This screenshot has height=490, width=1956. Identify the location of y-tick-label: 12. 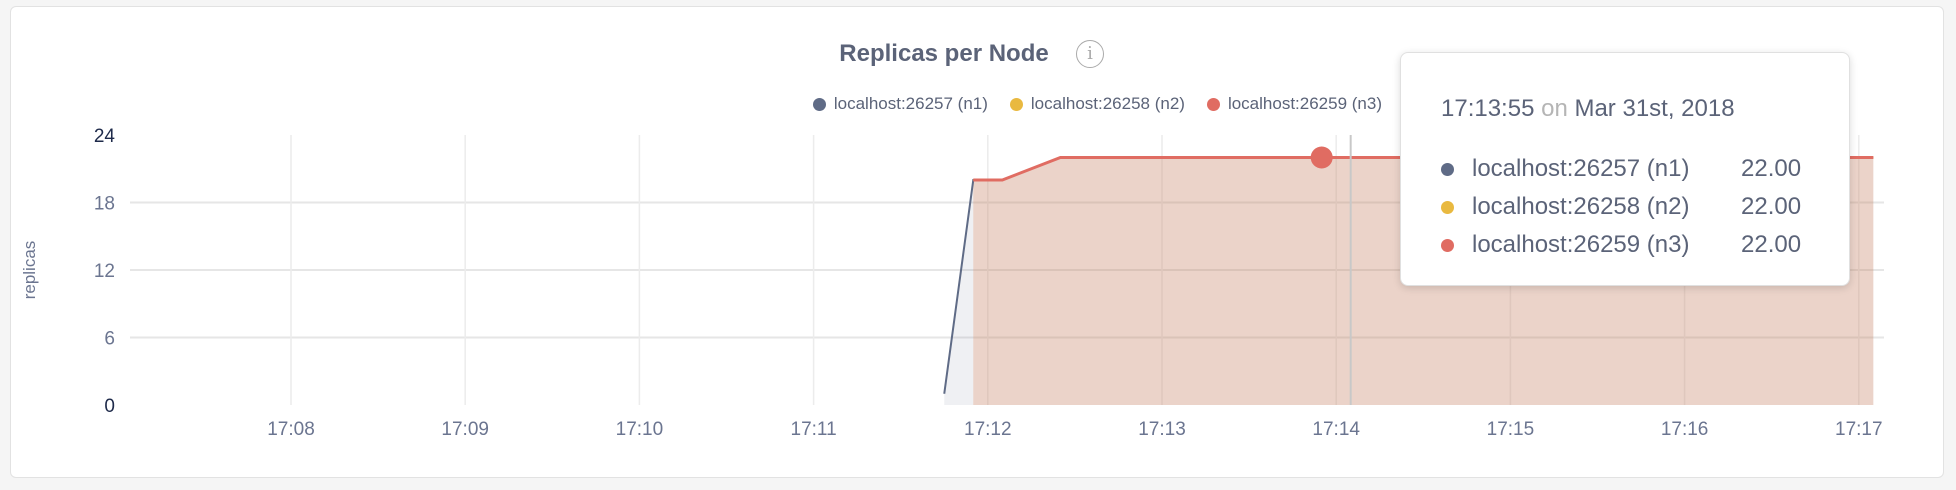
(104, 271).